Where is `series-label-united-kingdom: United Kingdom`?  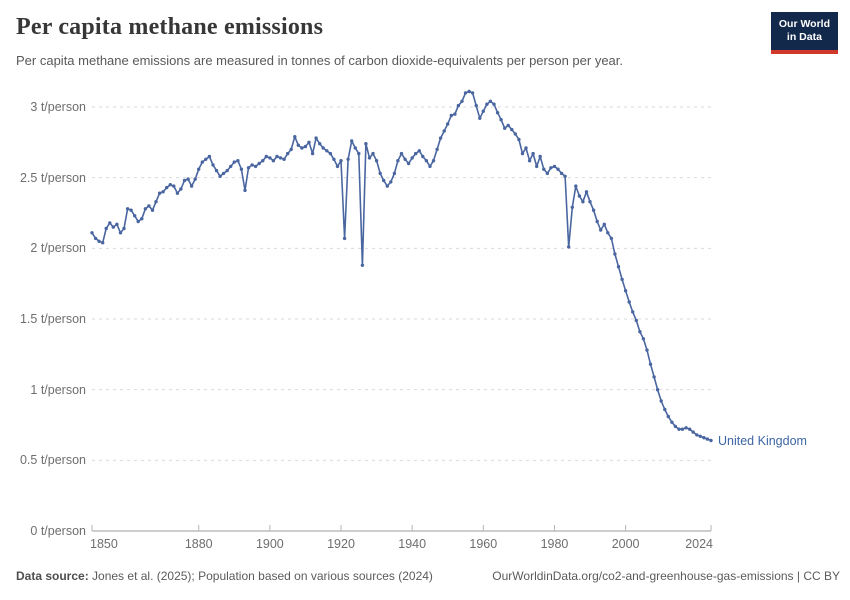 series-label-united-kingdom: United Kingdom is located at coordinates (762, 440).